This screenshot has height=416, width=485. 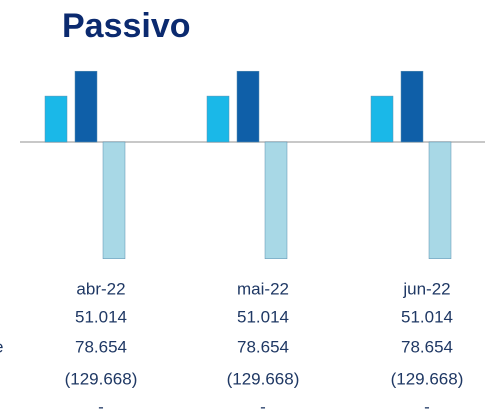 I want to click on row-label: e, so click(x=1, y=346).